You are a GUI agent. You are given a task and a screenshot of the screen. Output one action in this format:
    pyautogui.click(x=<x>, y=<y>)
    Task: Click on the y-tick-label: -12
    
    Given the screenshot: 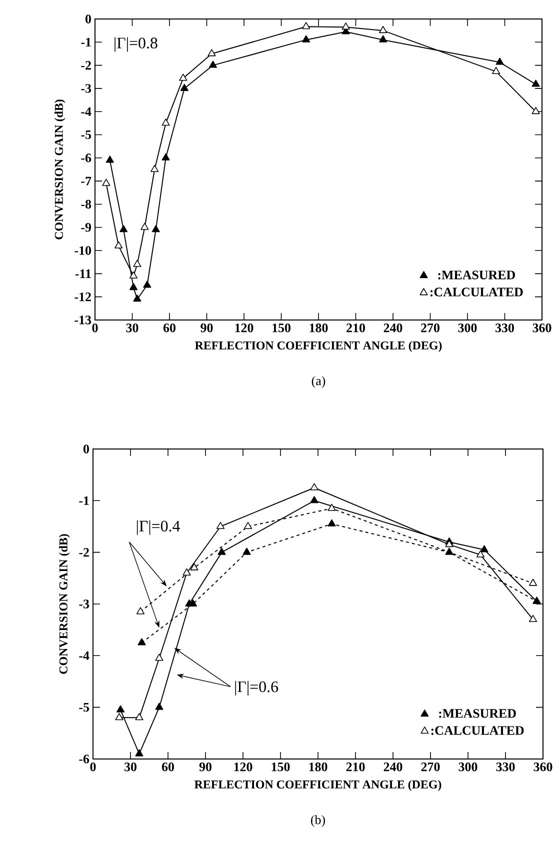 What is the action you would take?
    pyautogui.click(x=82, y=297)
    